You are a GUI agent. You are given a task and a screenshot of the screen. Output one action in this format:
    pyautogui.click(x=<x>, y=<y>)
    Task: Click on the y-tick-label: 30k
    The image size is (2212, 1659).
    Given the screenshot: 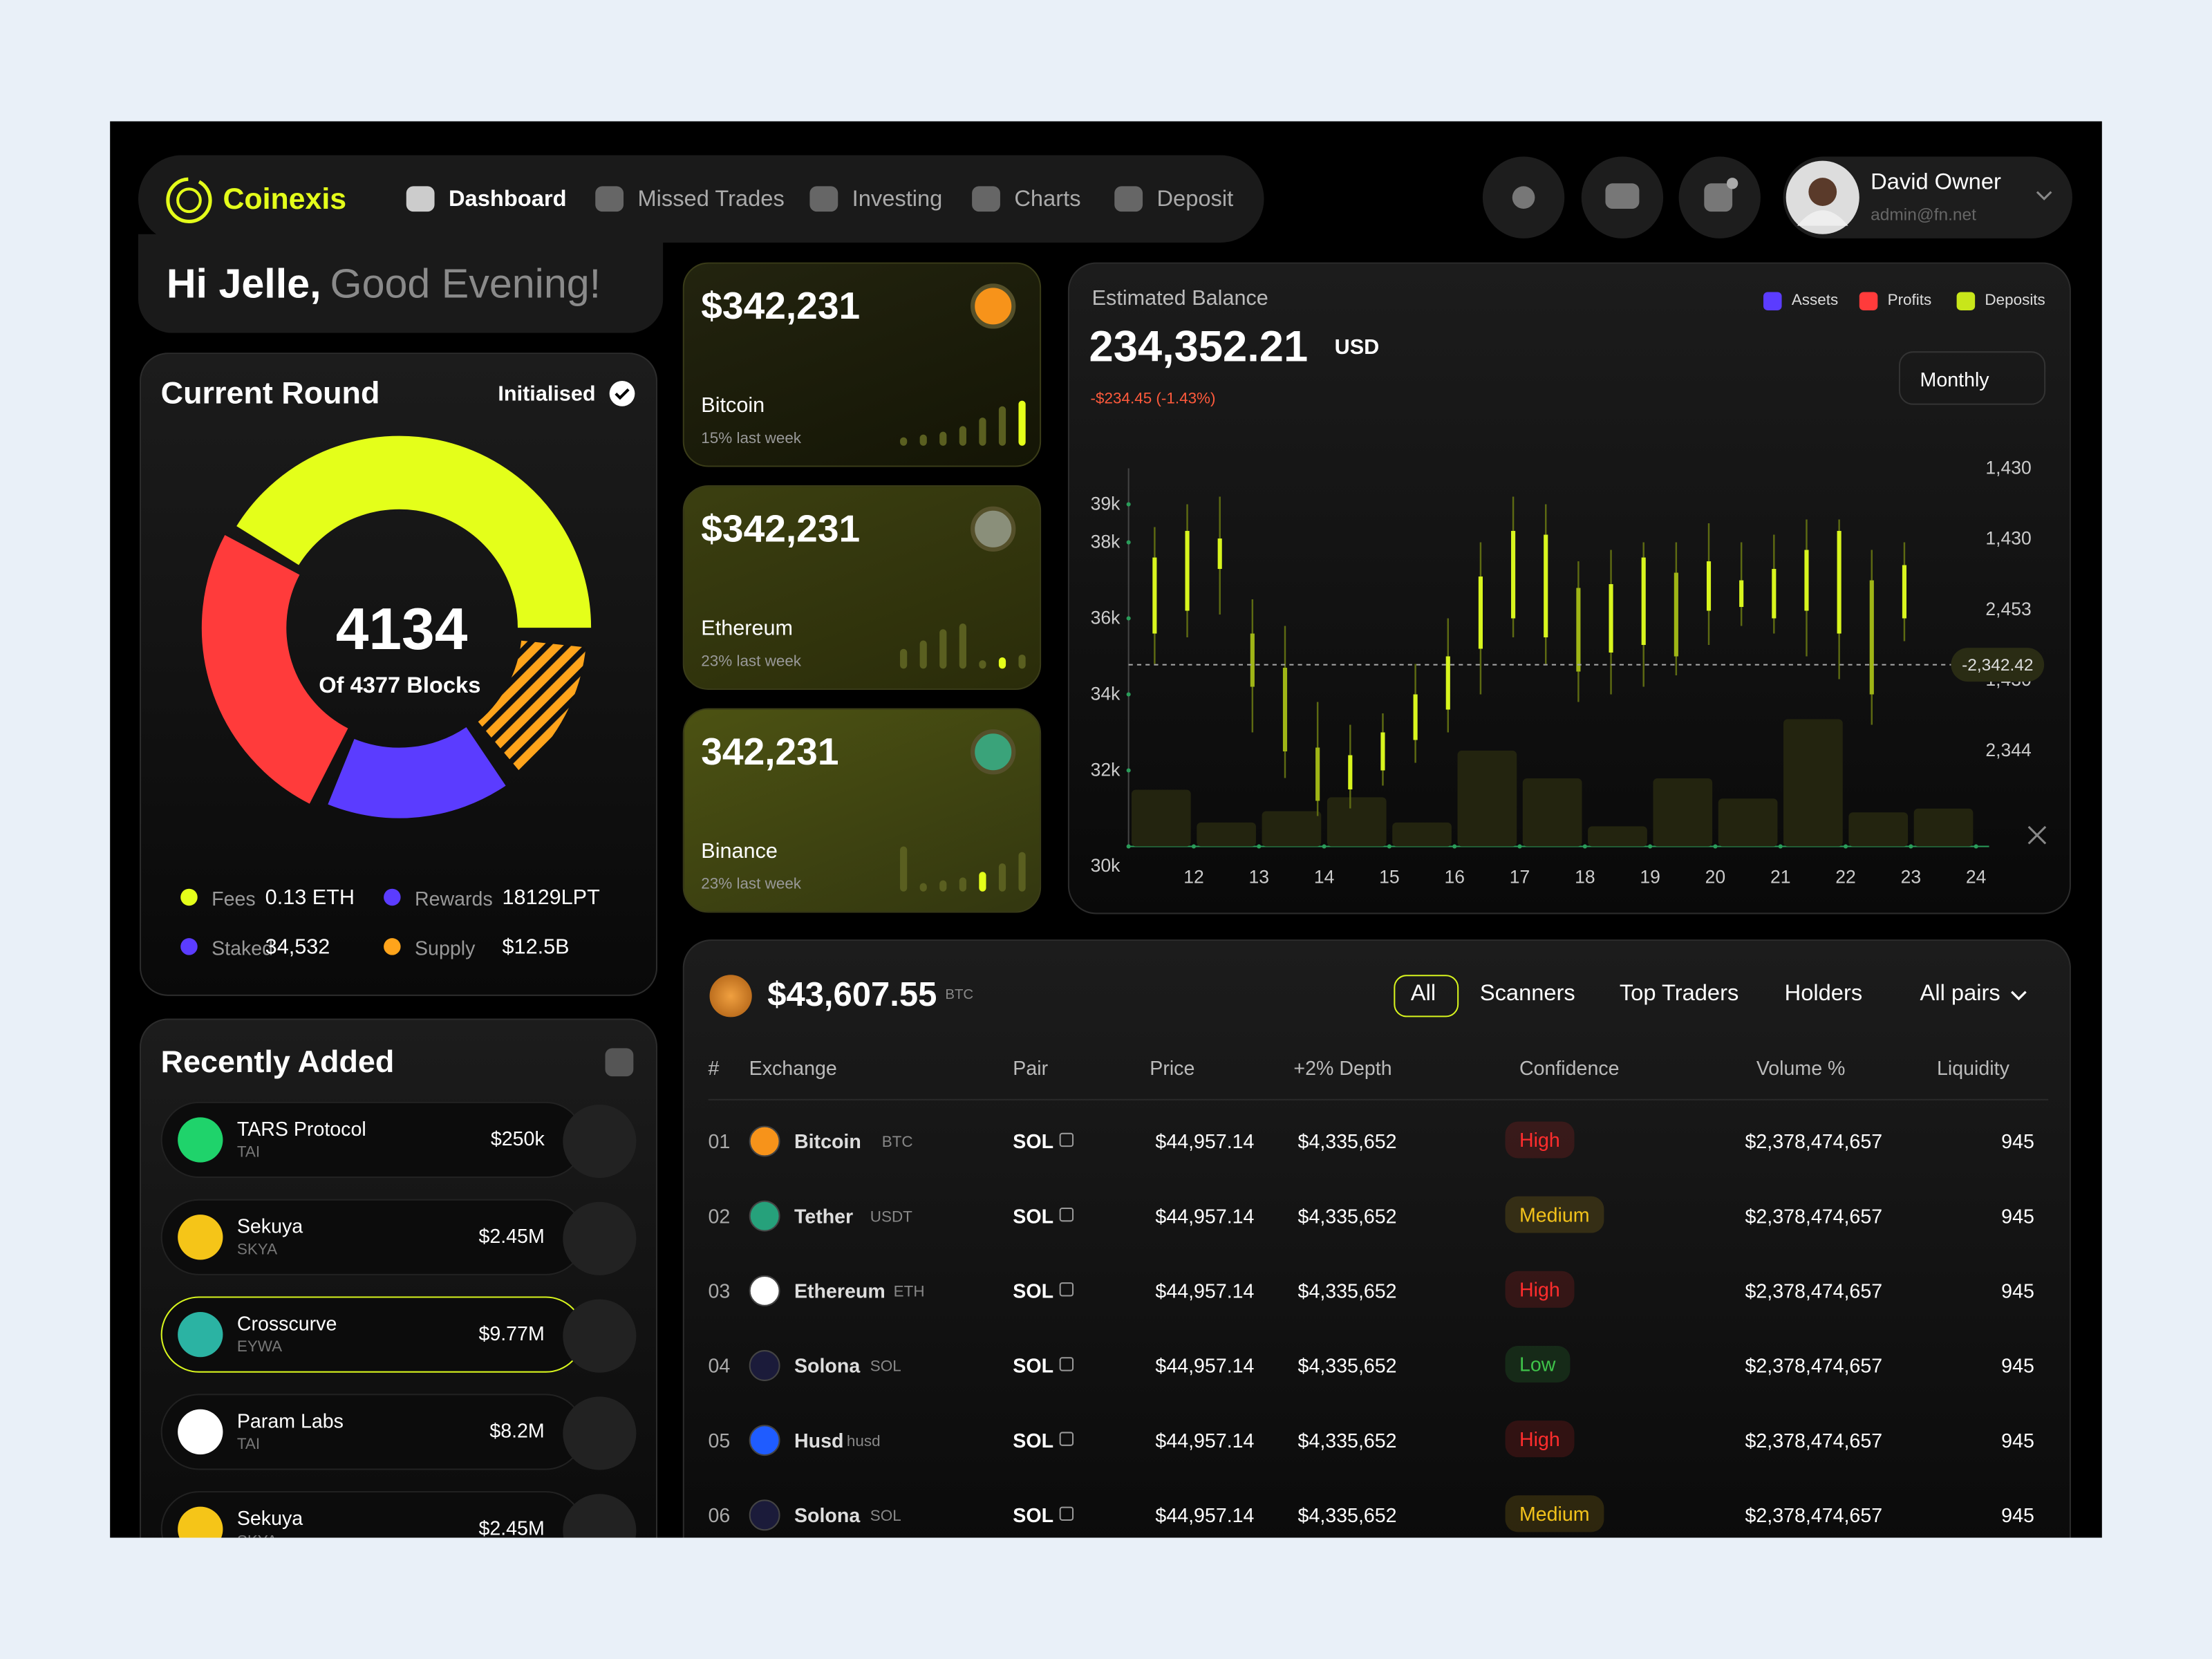 What is the action you would take?
    pyautogui.click(x=1106, y=866)
    